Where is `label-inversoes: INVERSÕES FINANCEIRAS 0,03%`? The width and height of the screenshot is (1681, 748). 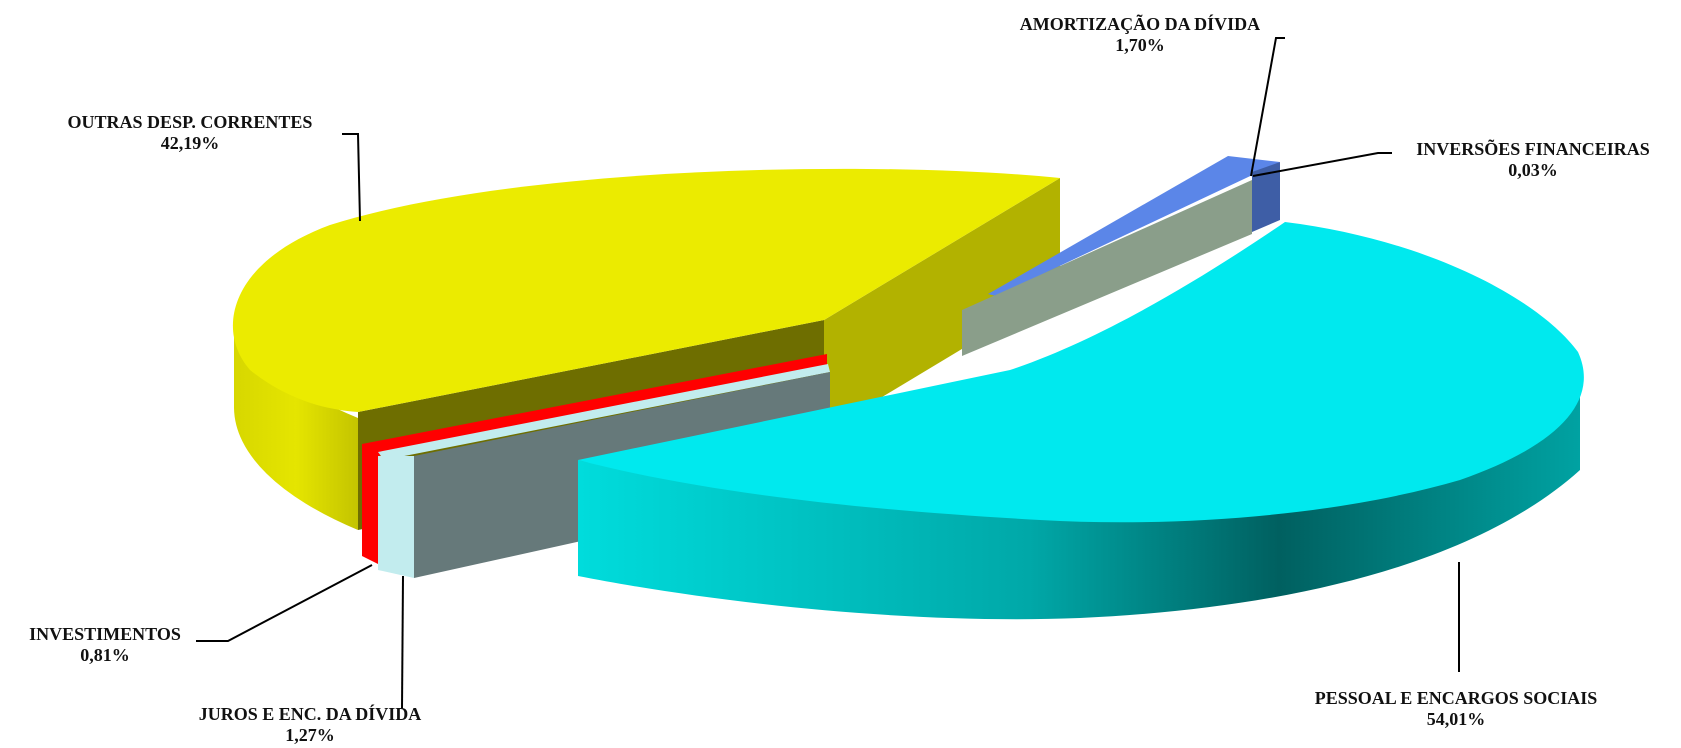
label-inversoes: INVERSÕES FINANCEIRAS 0,03% is located at coordinates (1533, 160).